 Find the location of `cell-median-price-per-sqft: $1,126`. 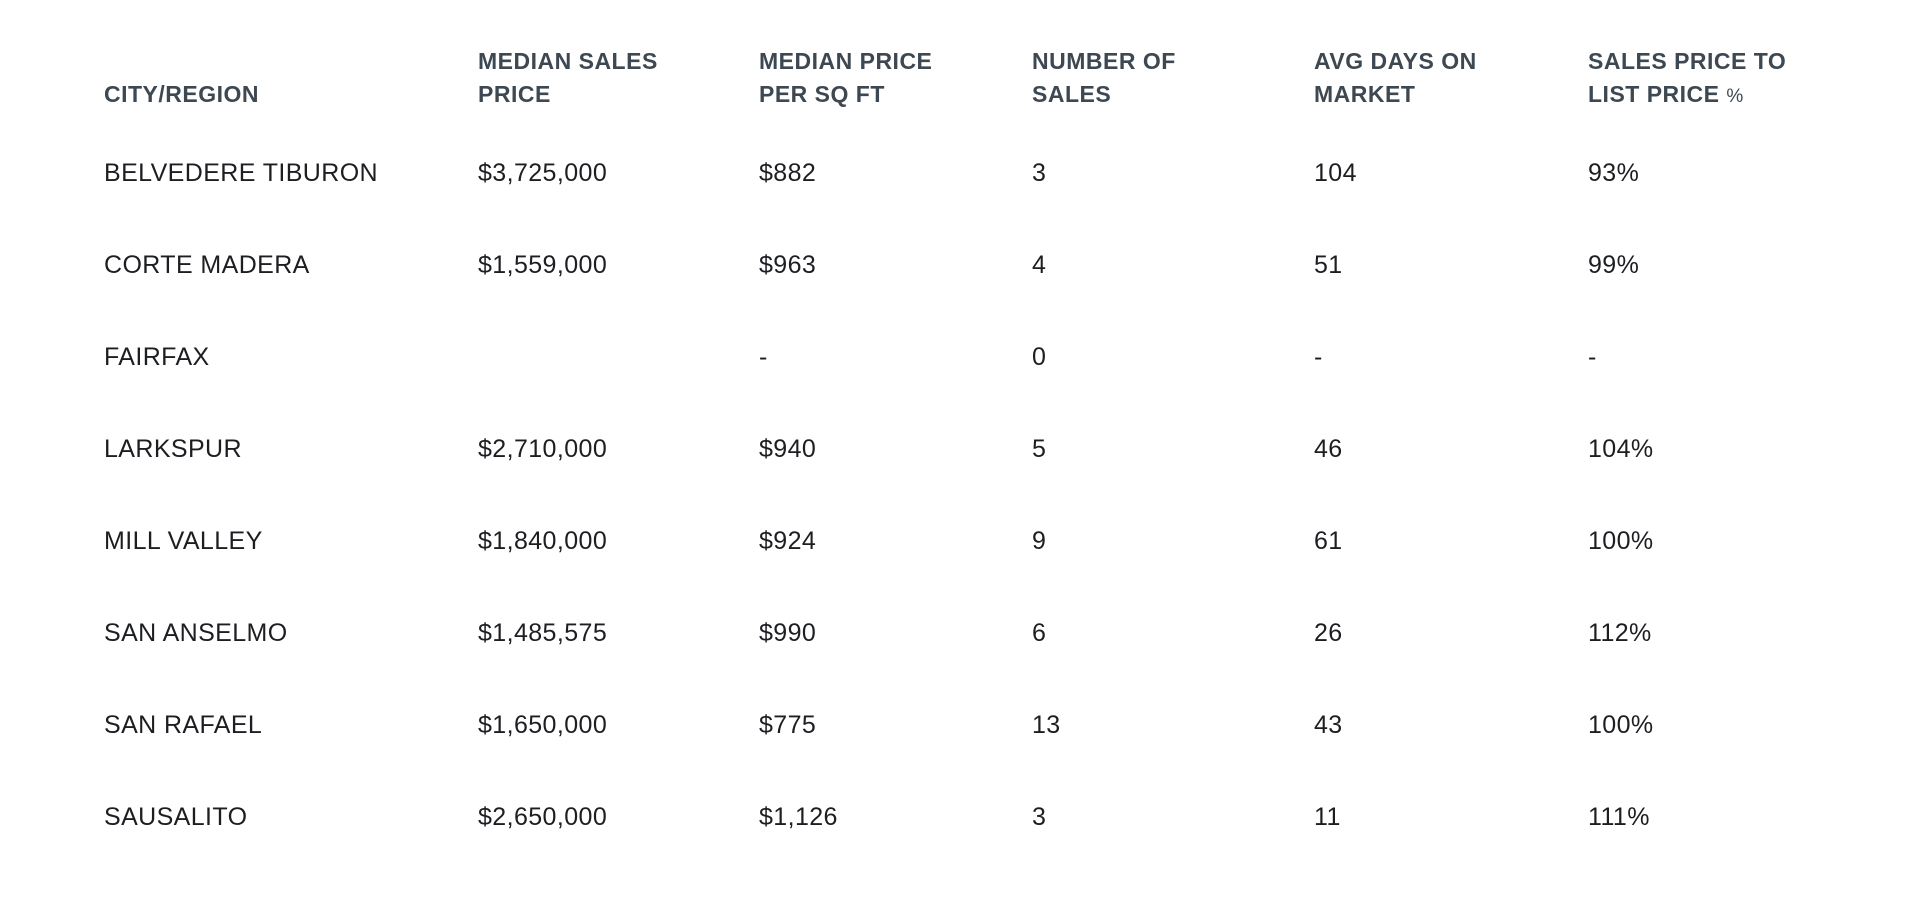

cell-median-price-per-sqft: $1,126 is located at coordinates (798, 817).